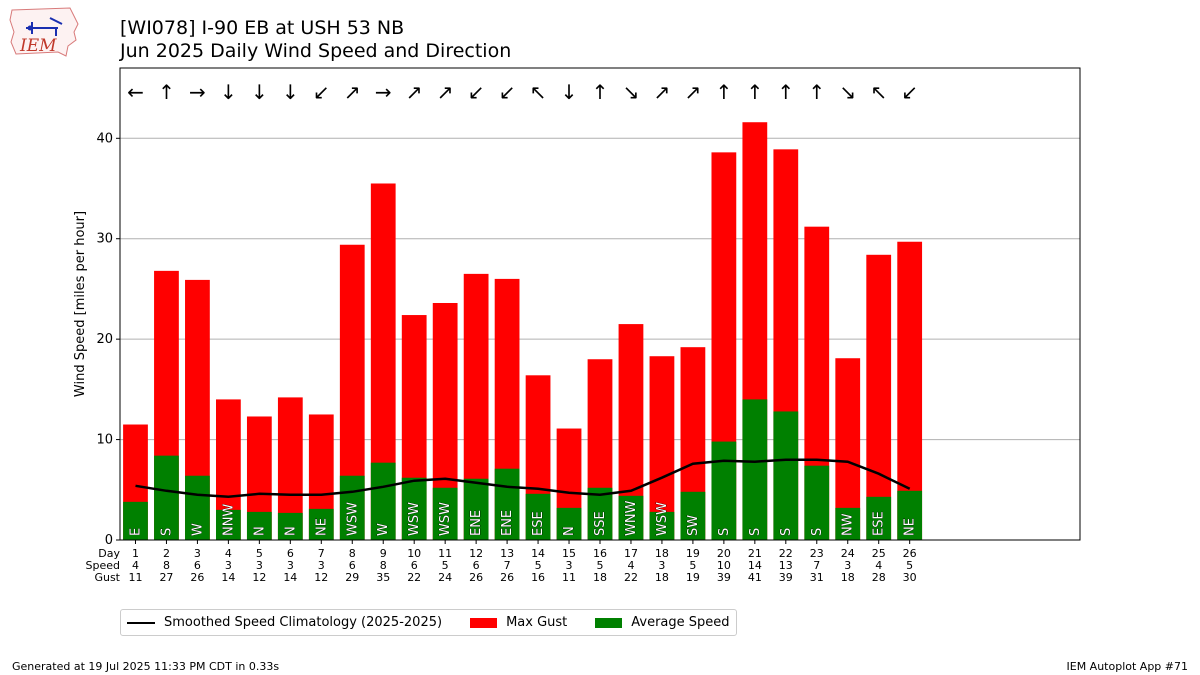  I want to click on direction-arrow-icon: ↖, so click(538, 92).